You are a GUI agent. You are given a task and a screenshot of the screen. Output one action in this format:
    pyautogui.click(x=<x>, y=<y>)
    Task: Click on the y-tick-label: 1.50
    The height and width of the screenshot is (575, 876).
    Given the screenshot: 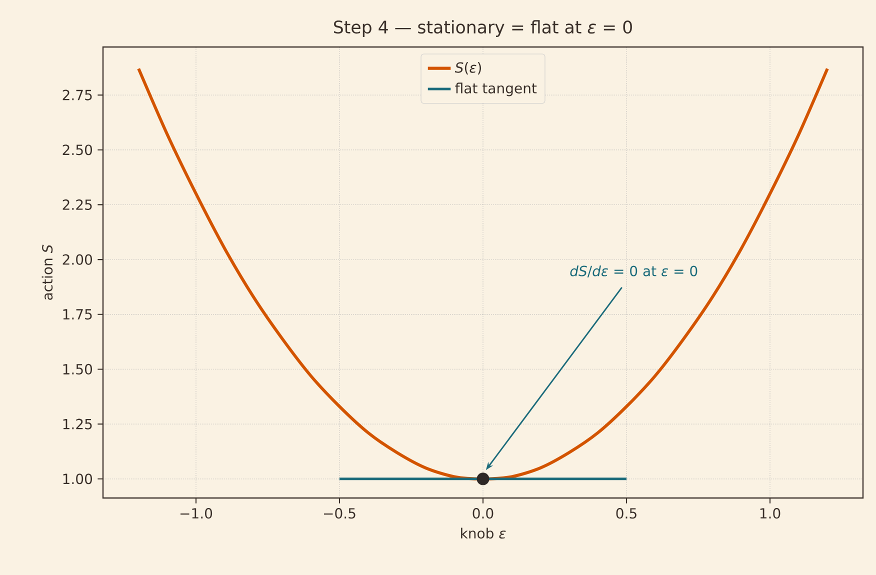 What is the action you would take?
    pyautogui.click(x=77, y=369)
    